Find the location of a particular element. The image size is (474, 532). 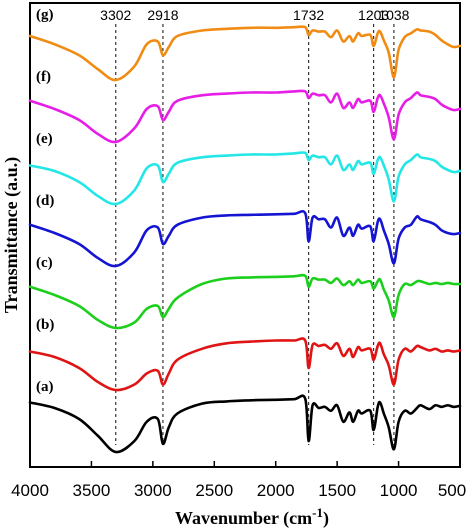

x-axis-title-close: ) is located at coordinates (326, 518).